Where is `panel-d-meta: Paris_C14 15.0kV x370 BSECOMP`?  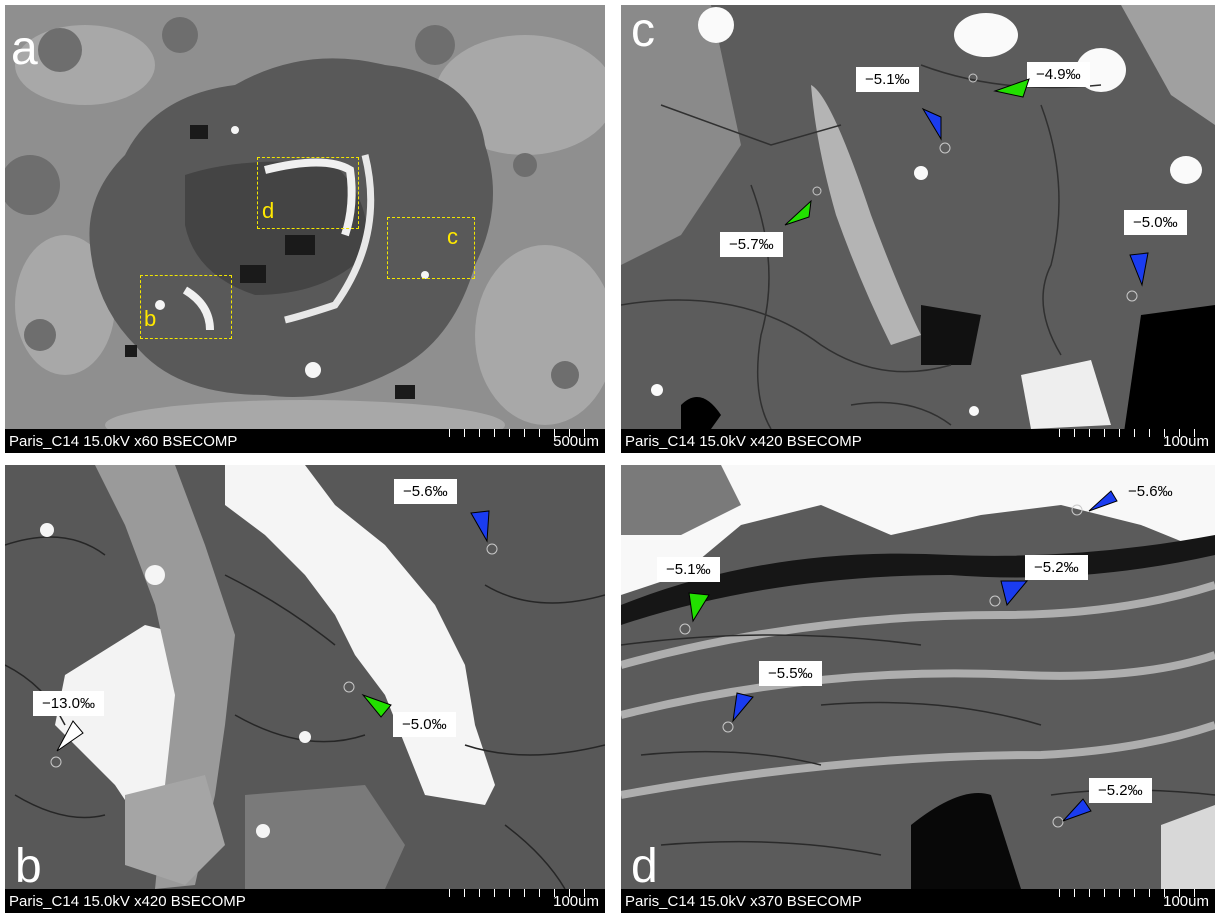 panel-d-meta: Paris_C14 15.0kV x370 BSECOMP is located at coordinates (743, 901).